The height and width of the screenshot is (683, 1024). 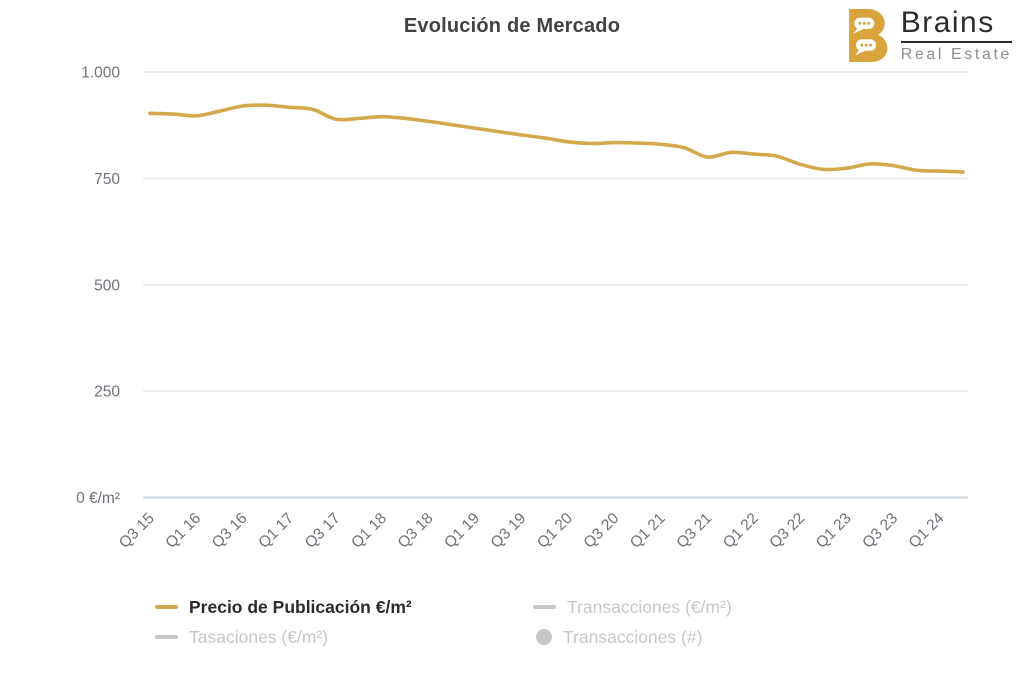 What do you see at coordinates (860, 52) in the screenshot?
I see `speech-bubble-bottom-tail` at bounding box center [860, 52].